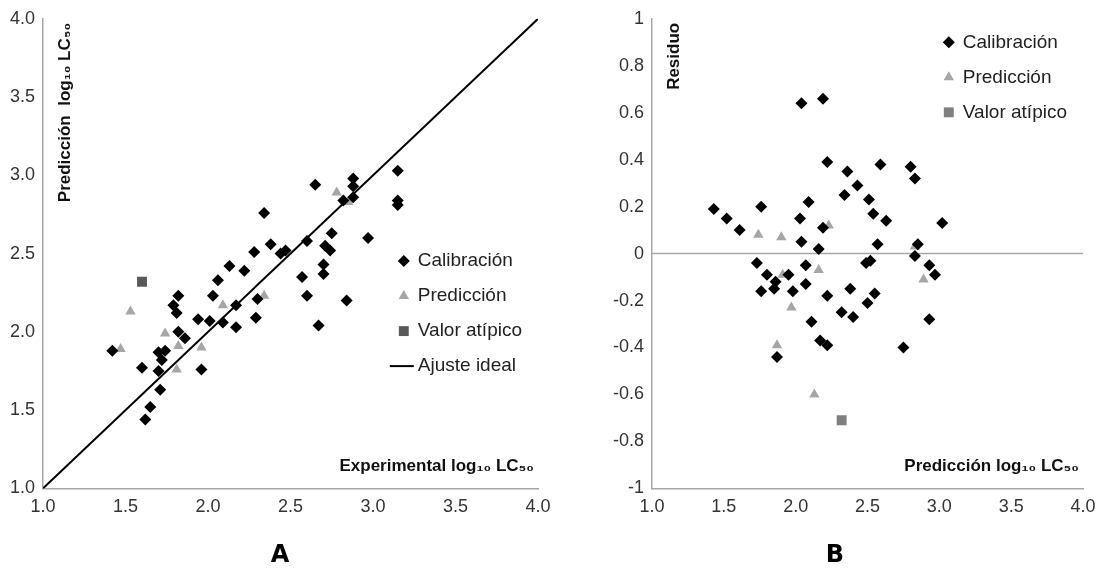 This screenshot has height=579, width=1105. What do you see at coordinates (436, 465) in the screenshot?
I see `x-axis-title: Experimental log₁₀ LC₅₀` at bounding box center [436, 465].